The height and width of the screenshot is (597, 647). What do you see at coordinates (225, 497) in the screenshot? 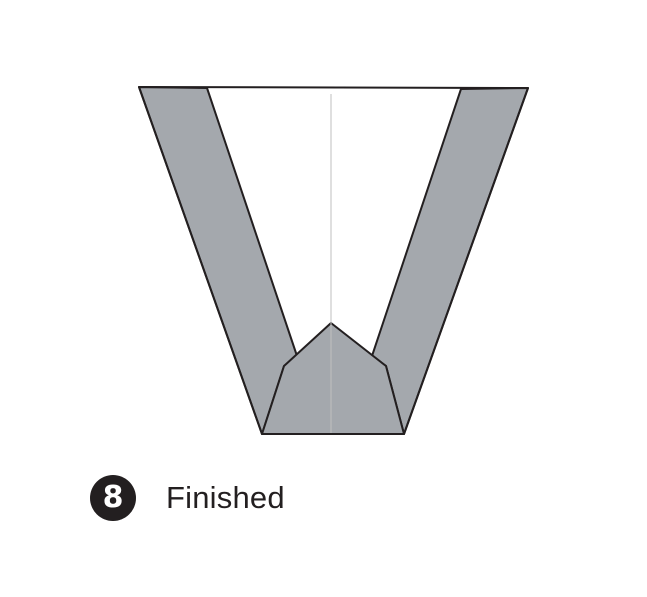
I see `step-label: Finished` at bounding box center [225, 497].